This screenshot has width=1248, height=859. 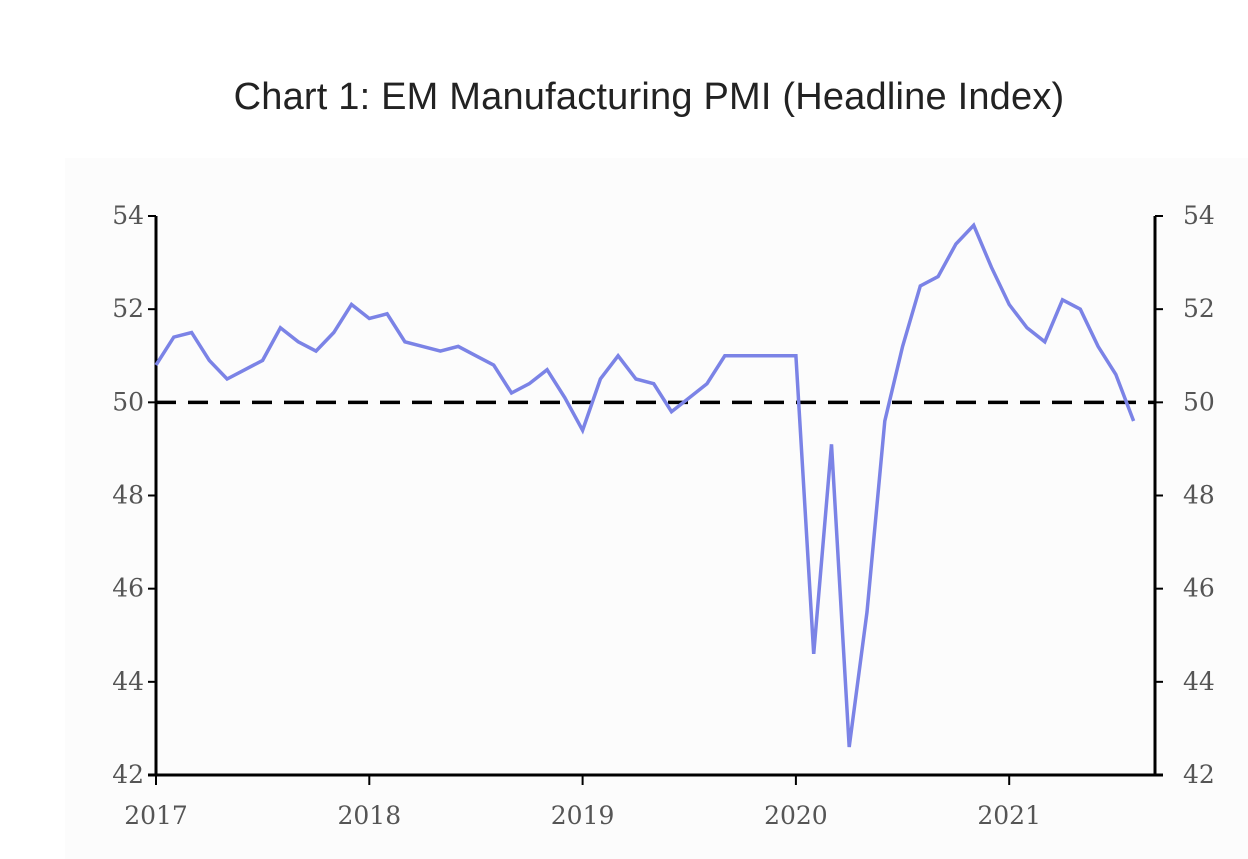 I want to click on y-tick-label-right: 50, so click(x=1199, y=401).